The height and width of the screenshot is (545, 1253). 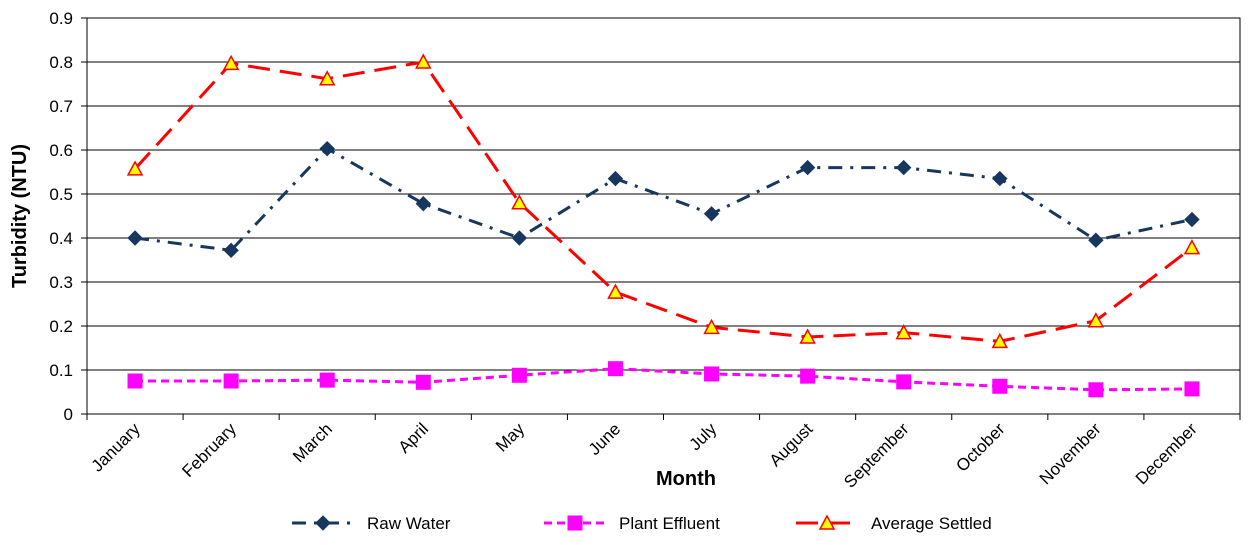 What do you see at coordinates (980, 447) in the screenshot?
I see `x-tick-label: October` at bounding box center [980, 447].